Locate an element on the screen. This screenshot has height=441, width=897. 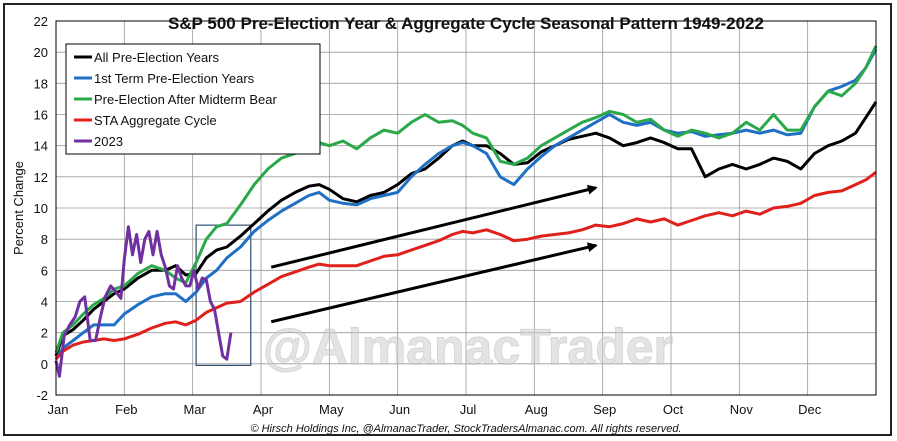
y-tick-label: 18 is located at coordinates (41, 83).